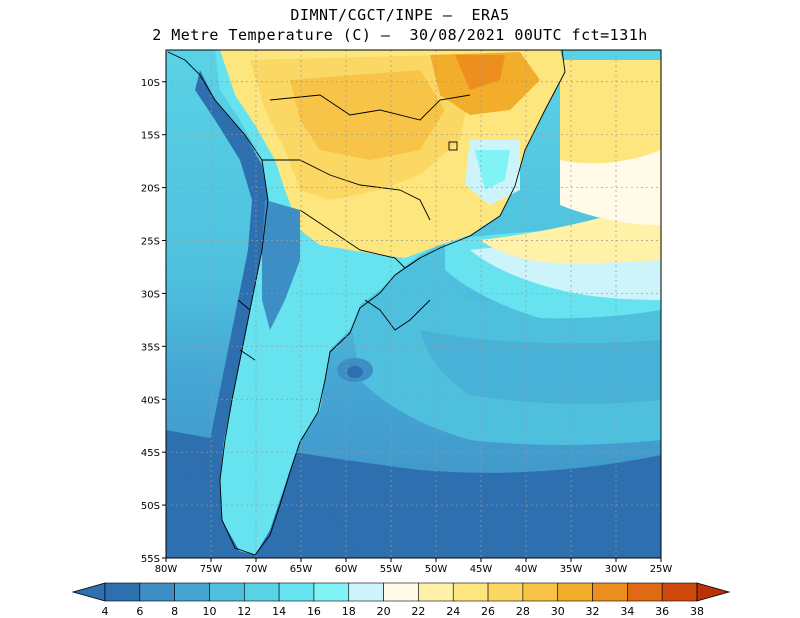 This screenshot has height=618, width=800. I want to click on colorbar-label: 32, so click(593, 611).